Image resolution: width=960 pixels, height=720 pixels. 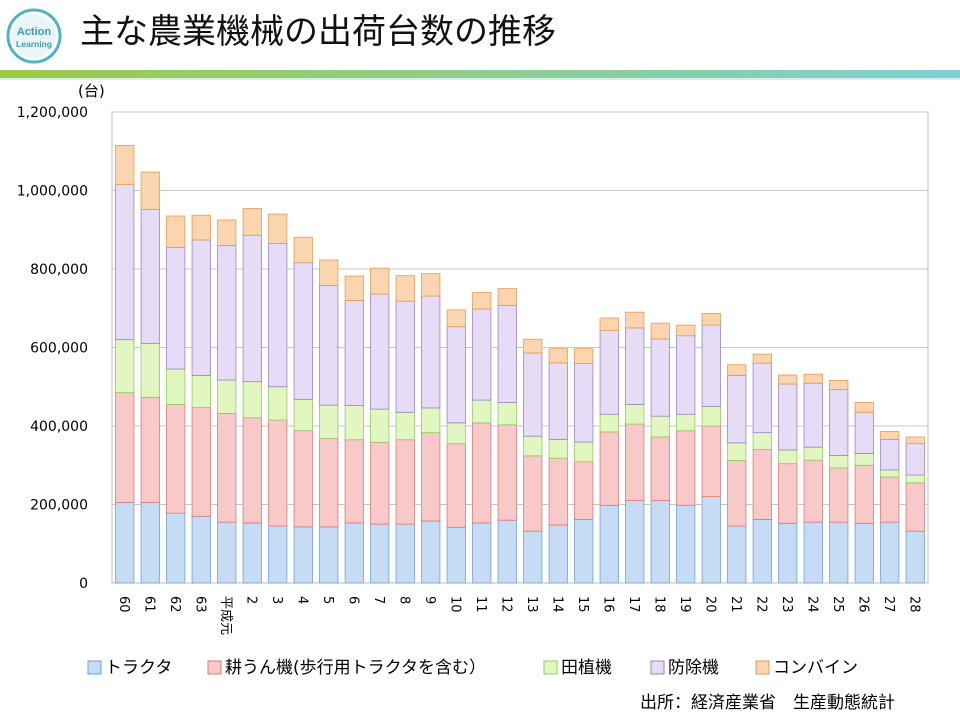 What do you see at coordinates (199, 604) in the screenshot?
I see `x-tick-label: 63` at bounding box center [199, 604].